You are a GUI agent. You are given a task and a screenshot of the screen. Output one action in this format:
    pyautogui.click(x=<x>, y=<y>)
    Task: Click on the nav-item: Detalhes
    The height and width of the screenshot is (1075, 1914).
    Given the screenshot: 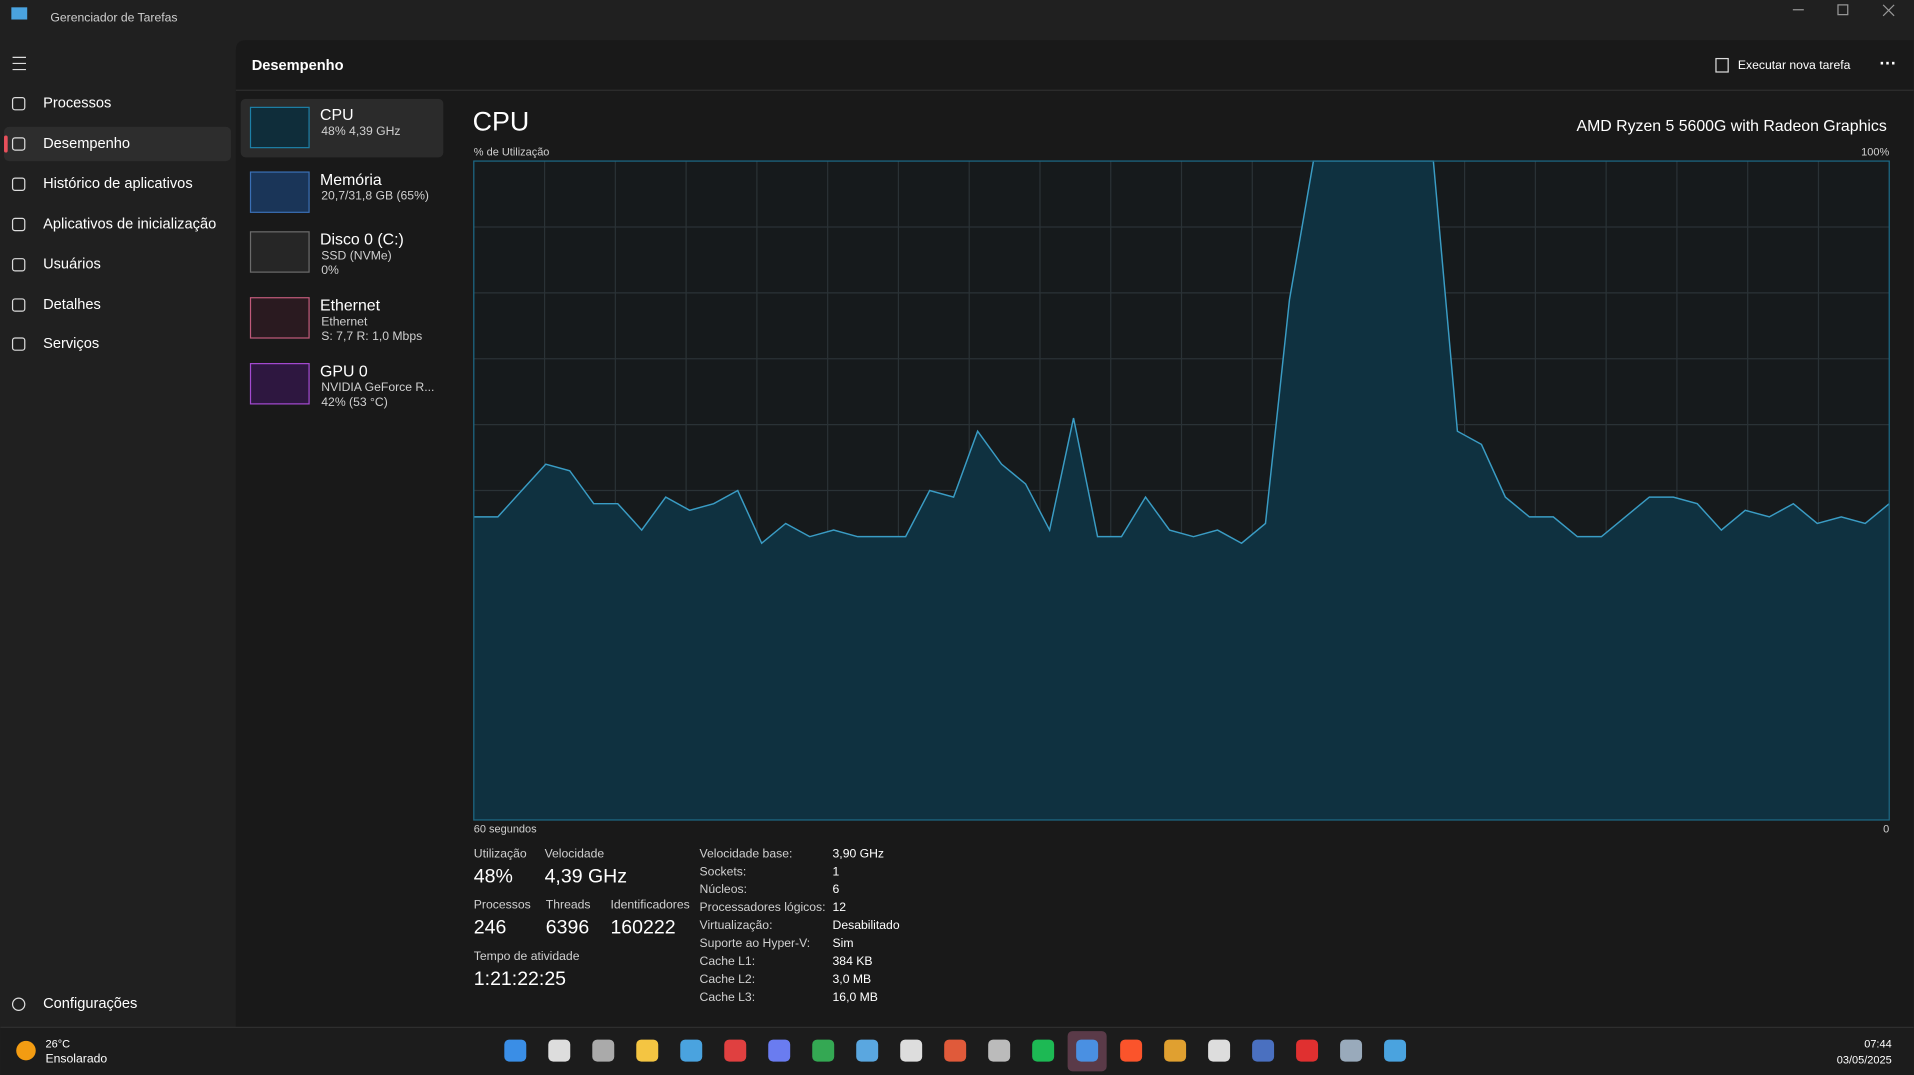 What is the action you would take?
    pyautogui.click(x=72, y=305)
    